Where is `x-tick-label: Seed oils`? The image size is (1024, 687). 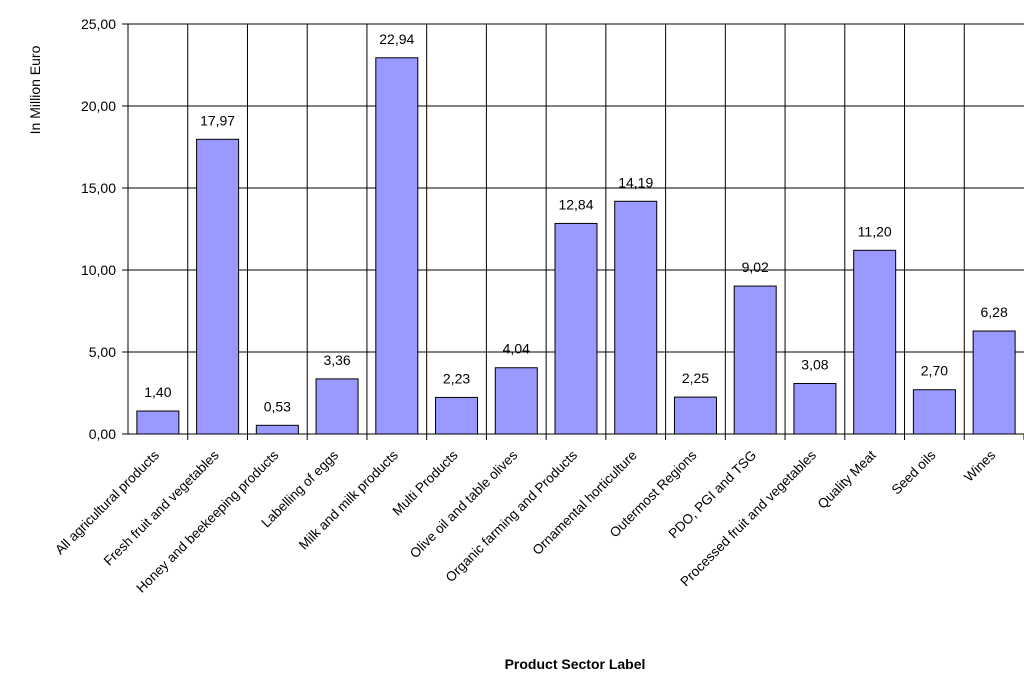
x-tick-label: Seed oils is located at coordinates (914, 472).